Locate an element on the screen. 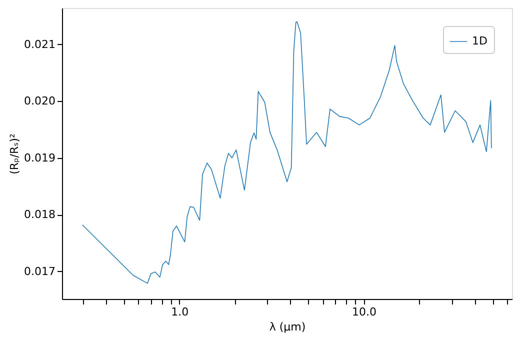 The image size is (520, 340). y-tick-label: 0.019 is located at coordinates (40, 157).